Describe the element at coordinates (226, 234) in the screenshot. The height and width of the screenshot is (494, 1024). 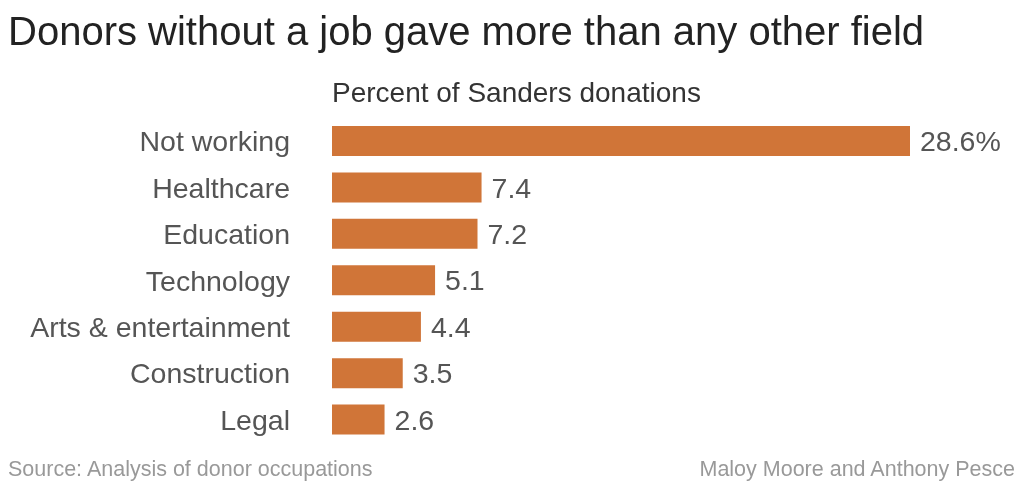
I see `y-tick-label: Education` at that location.